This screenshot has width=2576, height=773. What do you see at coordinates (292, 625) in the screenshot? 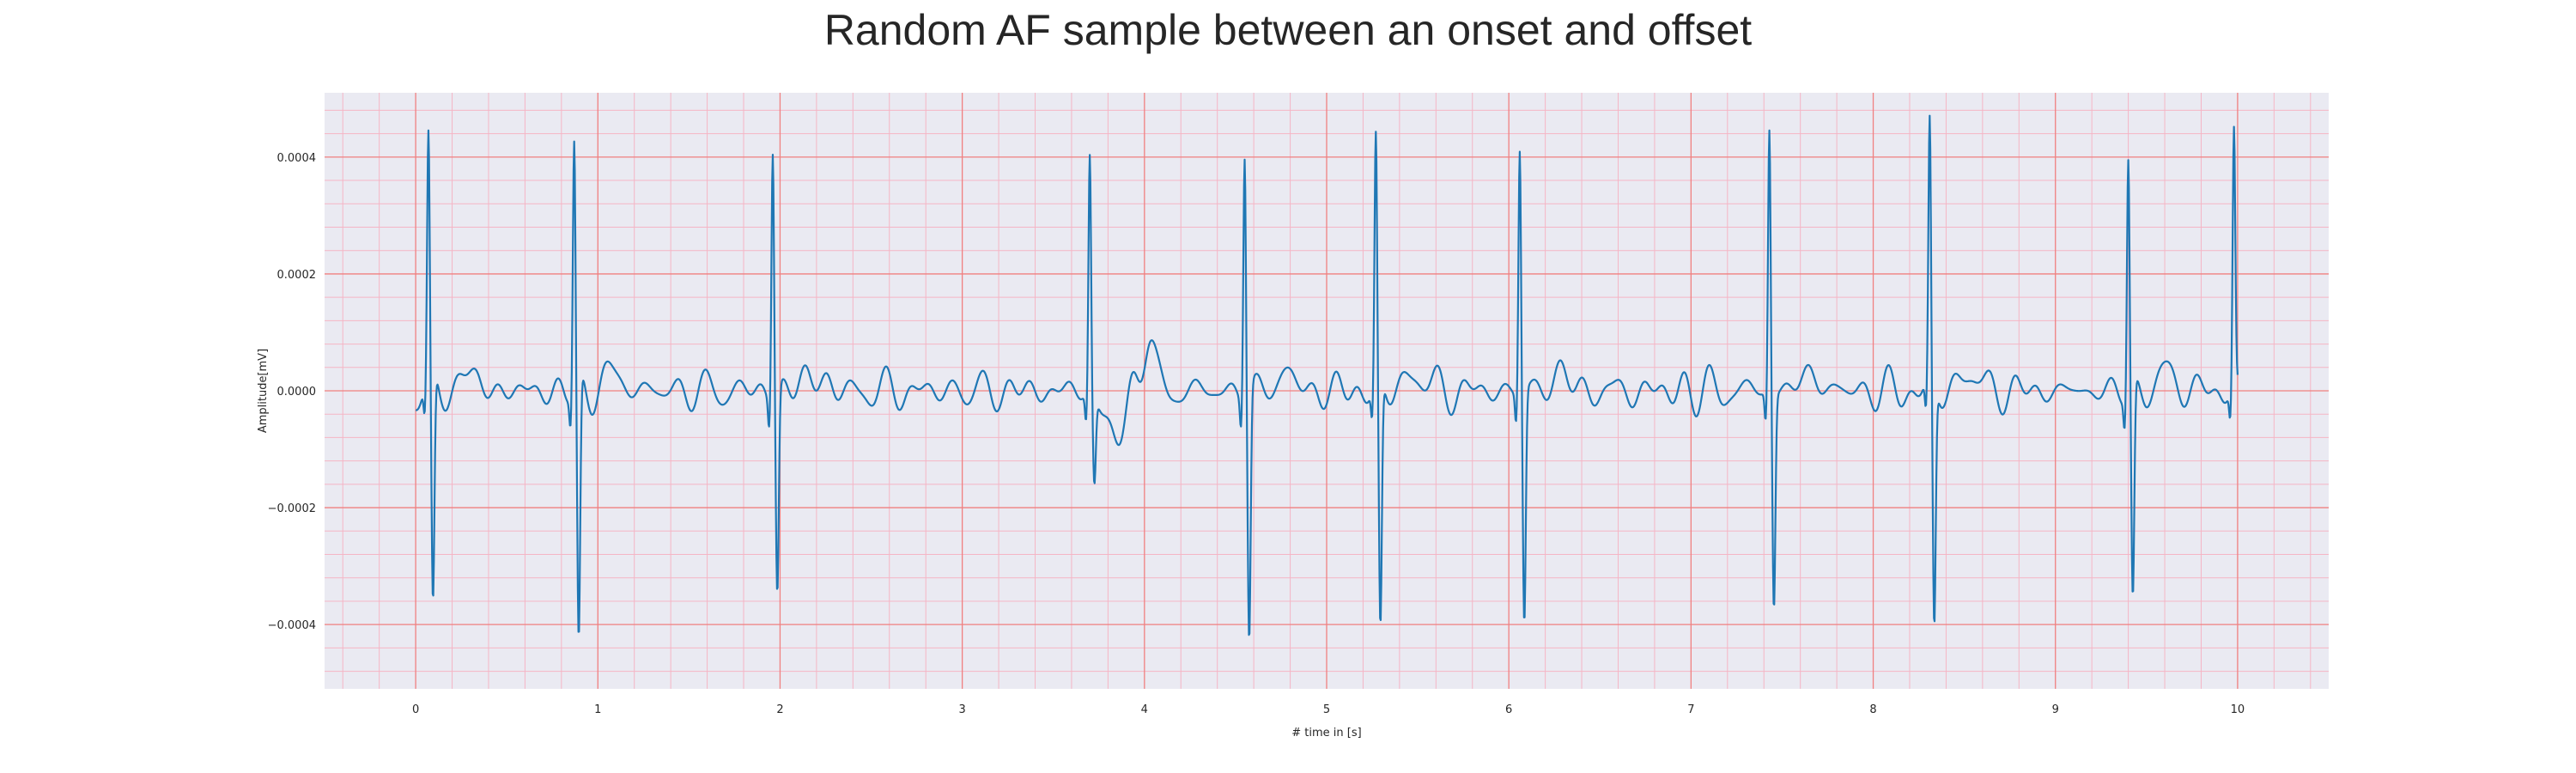
I see `y-tick-label: −0.0004` at bounding box center [292, 625].